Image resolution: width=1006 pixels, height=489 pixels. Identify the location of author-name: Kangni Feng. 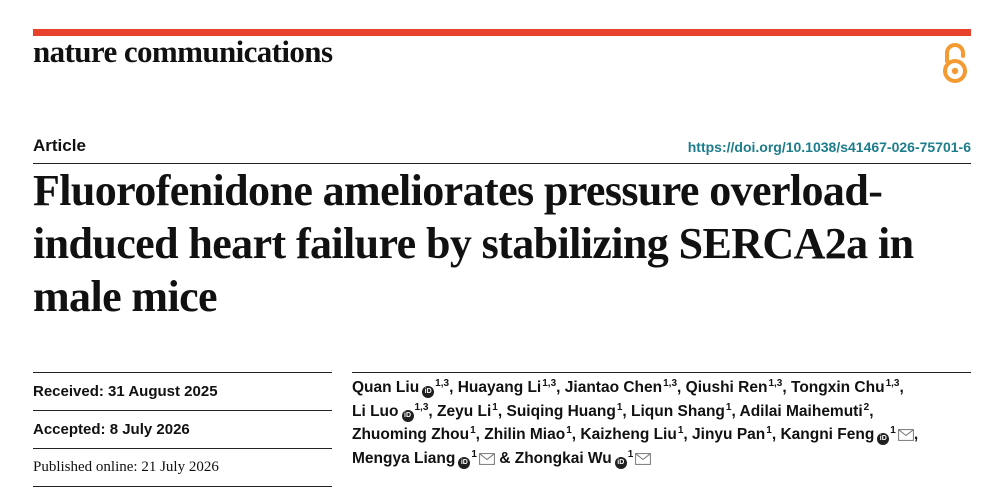
(827, 434).